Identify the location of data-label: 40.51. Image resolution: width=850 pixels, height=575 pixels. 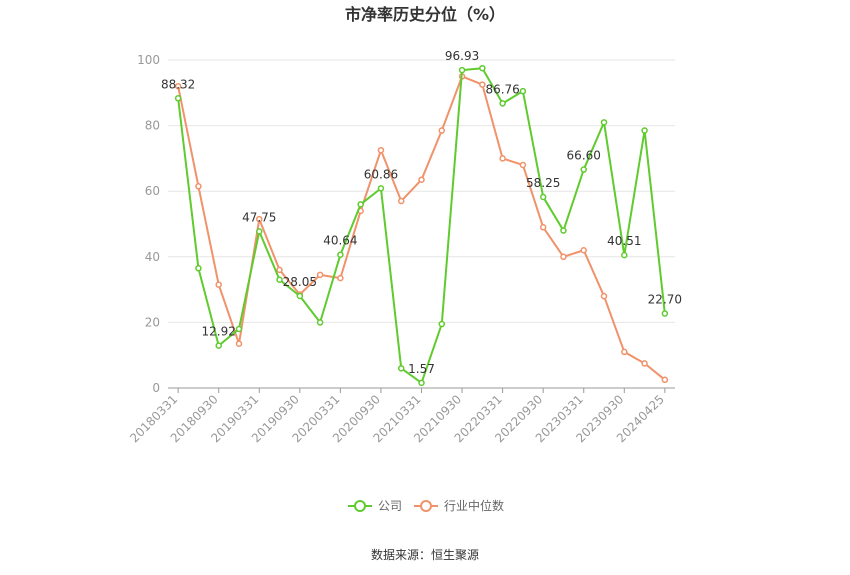
(624, 241).